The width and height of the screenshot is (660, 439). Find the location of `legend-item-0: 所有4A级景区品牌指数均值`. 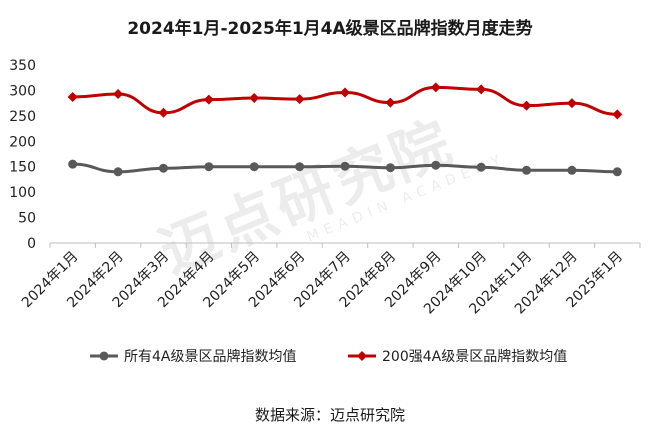

legend-item-0: 所有4A级景区品牌指数均值 is located at coordinates (193, 356).